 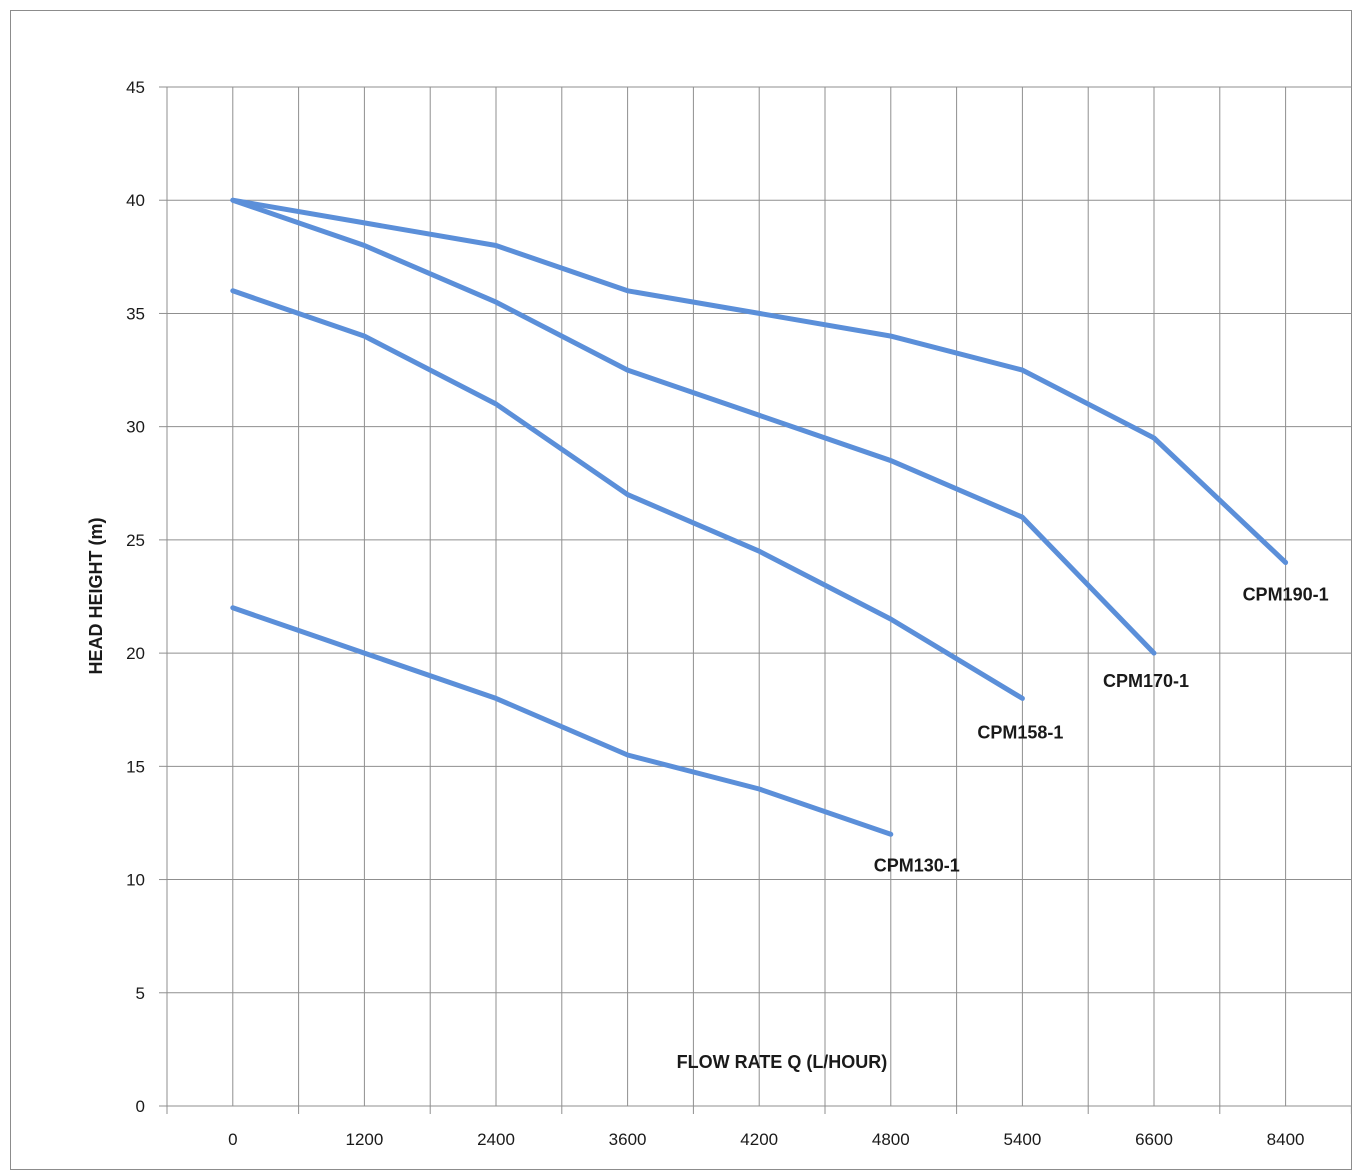 I want to click on x-tick-label: 3600, so click(x=628, y=1139).